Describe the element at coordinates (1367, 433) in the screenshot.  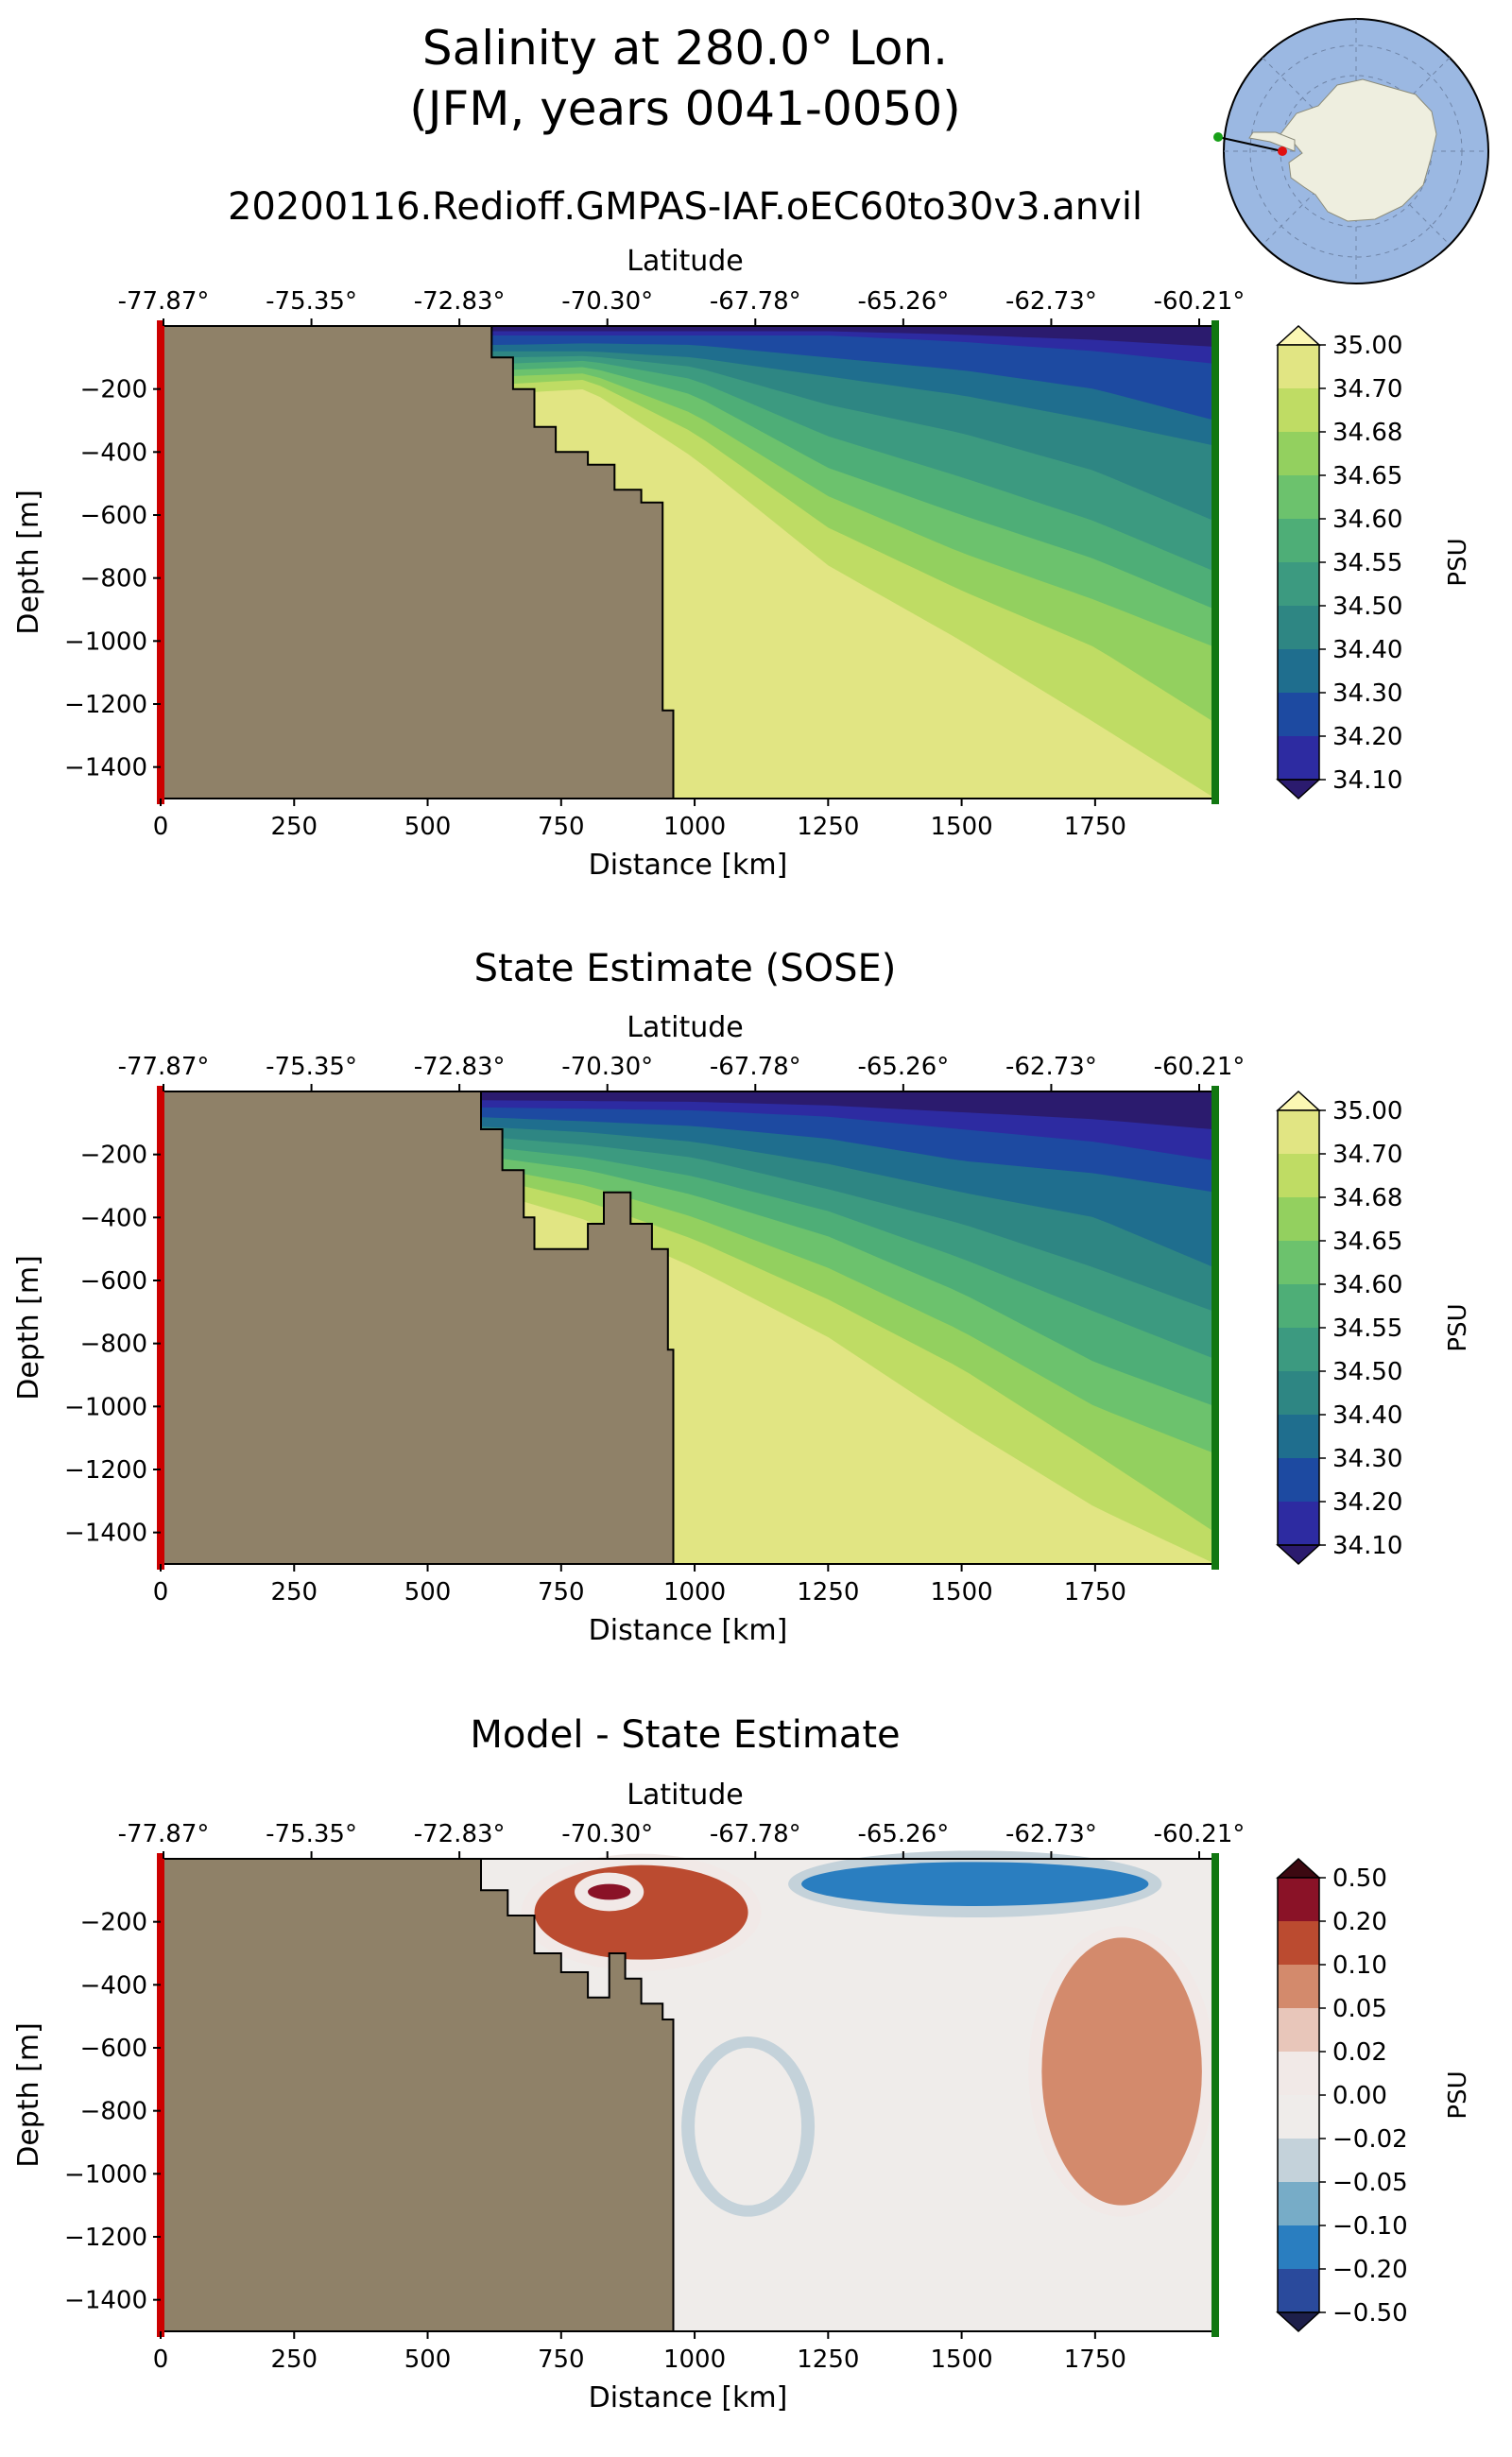
I see `colorbar-tick-label: 34.68` at that location.